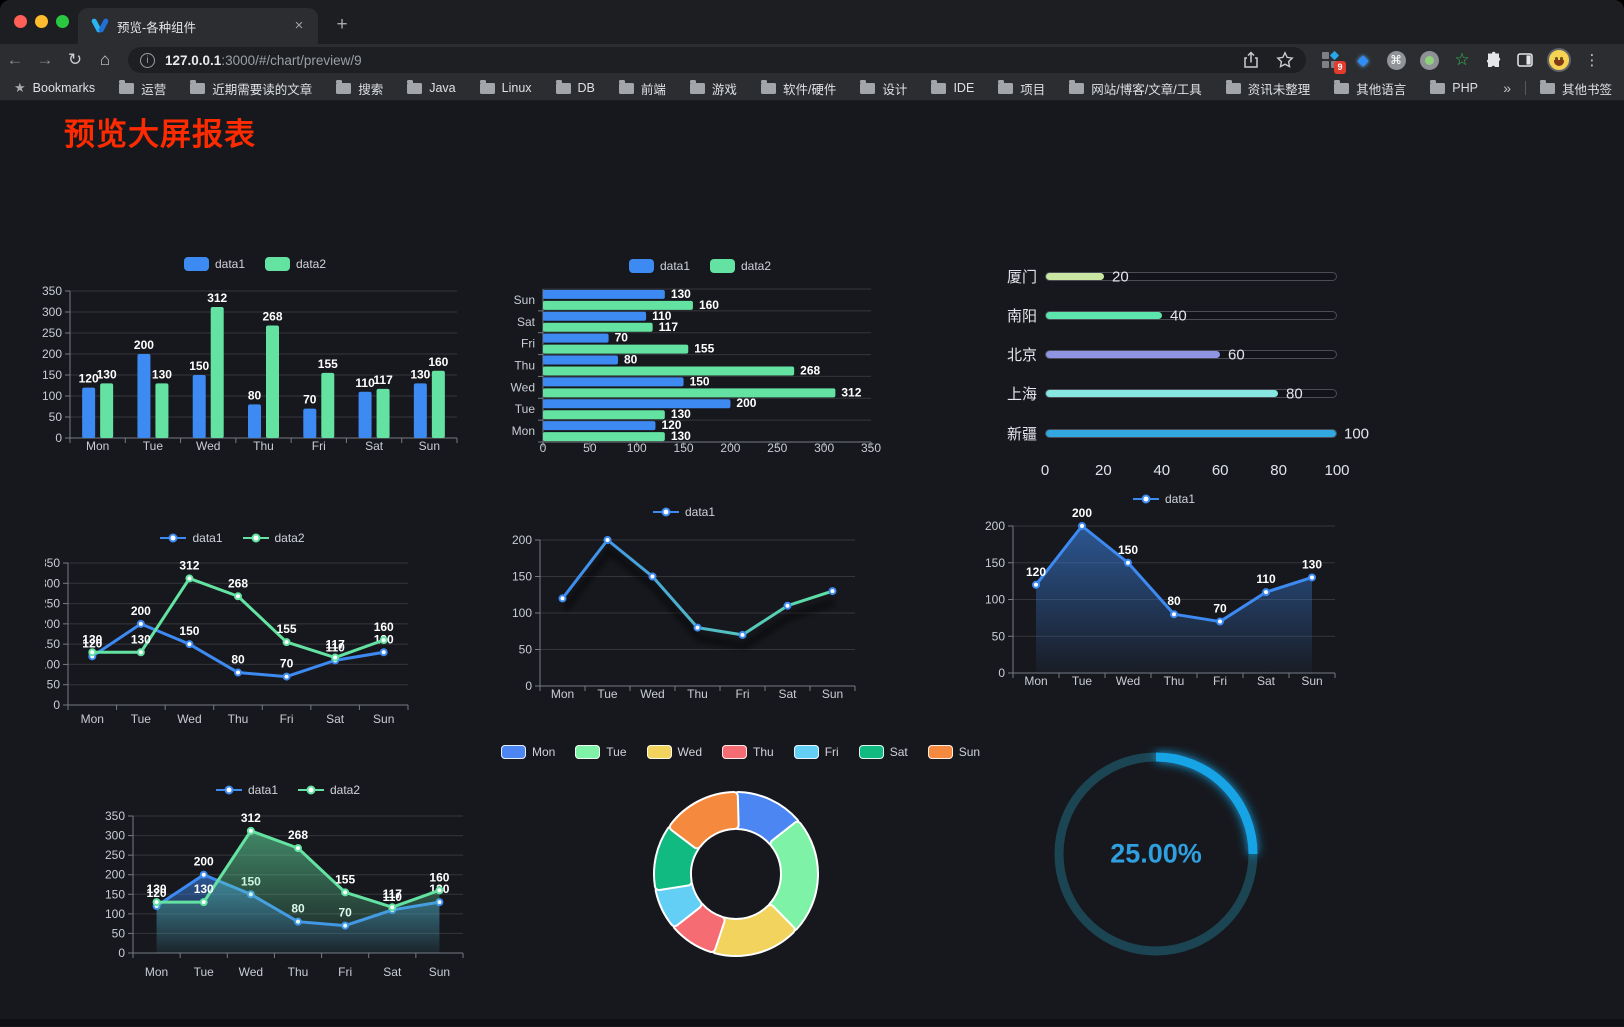  What do you see at coordinates (1156, 854) in the screenshot?
I see `gauge-chart-canvas` at bounding box center [1156, 854].